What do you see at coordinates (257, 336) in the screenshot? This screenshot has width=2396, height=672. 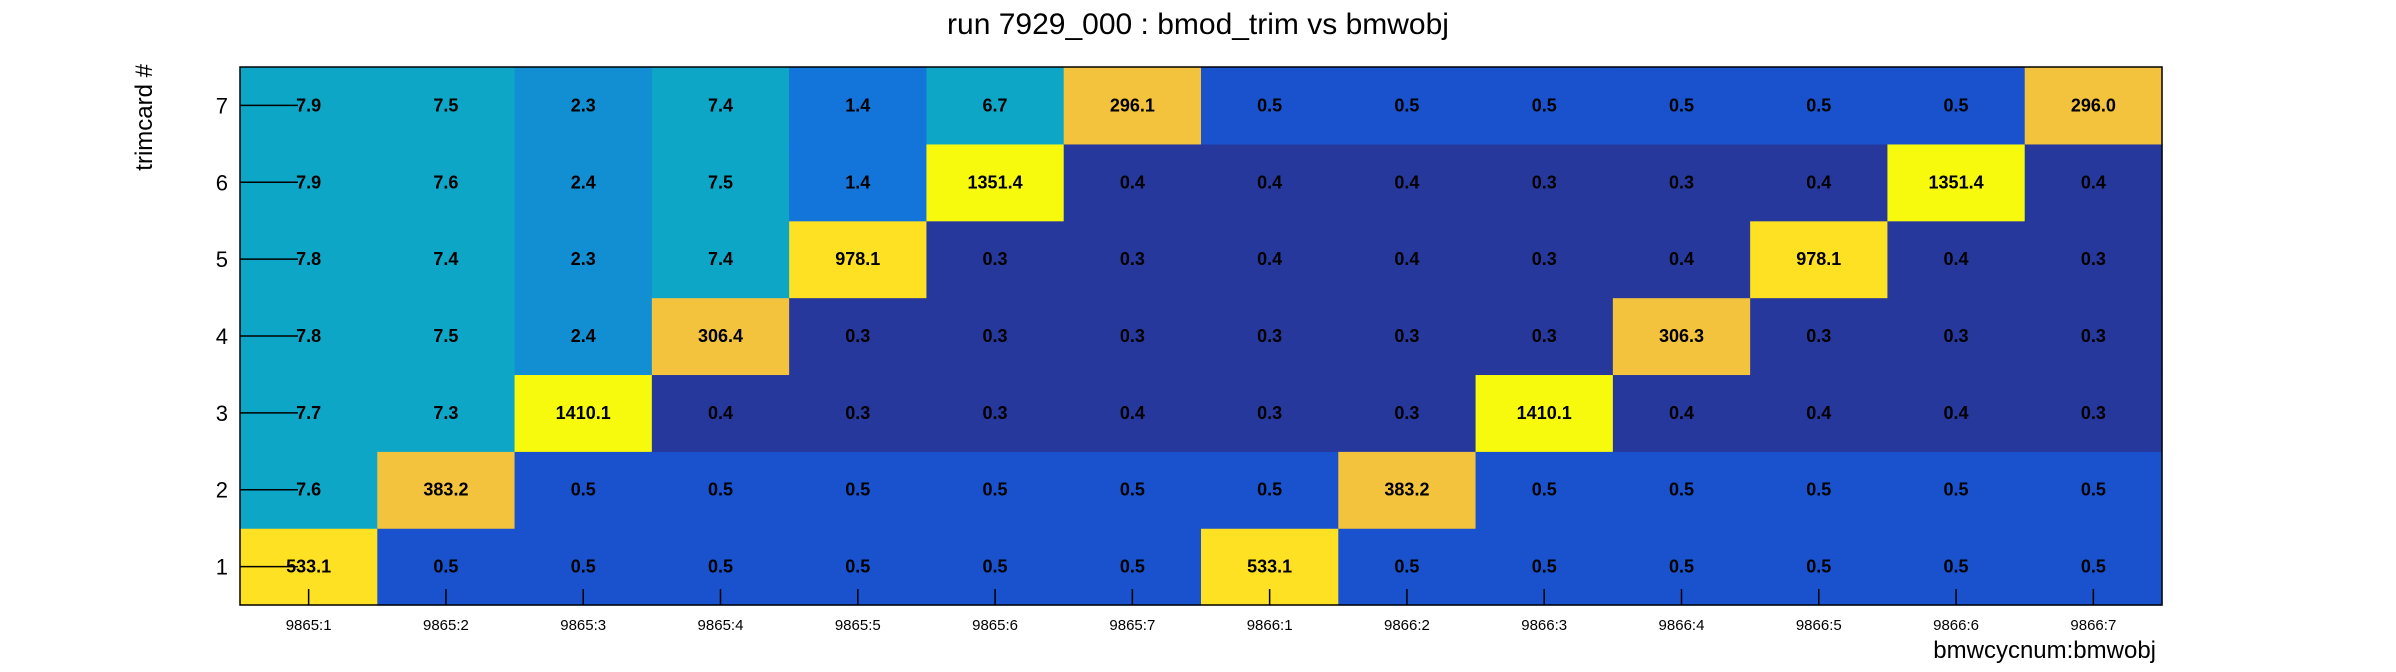 I see `y-axis: 1 2 3 4 5 6 7` at bounding box center [257, 336].